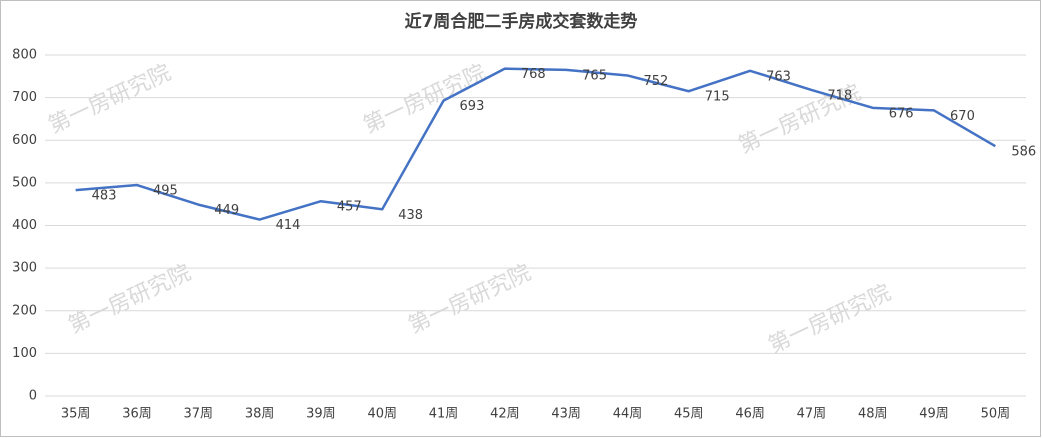 Image resolution: width=1042 pixels, height=438 pixels. Describe the element at coordinates (873, 414) in the screenshot. I see `x-tick-label: 48周` at that location.